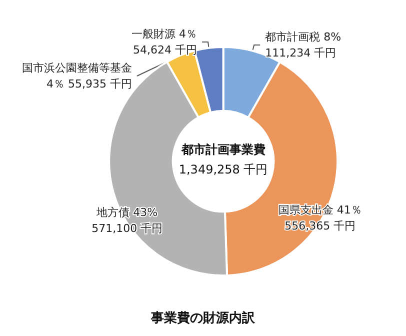  I want to click on slice-label: 都市計画税 8% 111,234 千円, so click(303, 45).